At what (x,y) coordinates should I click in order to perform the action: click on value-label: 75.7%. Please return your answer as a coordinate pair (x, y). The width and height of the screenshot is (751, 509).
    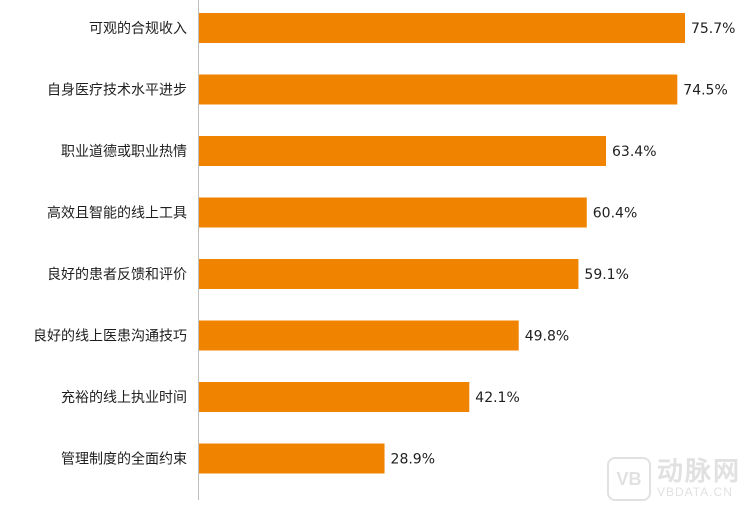
    Looking at the image, I should click on (713, 29).